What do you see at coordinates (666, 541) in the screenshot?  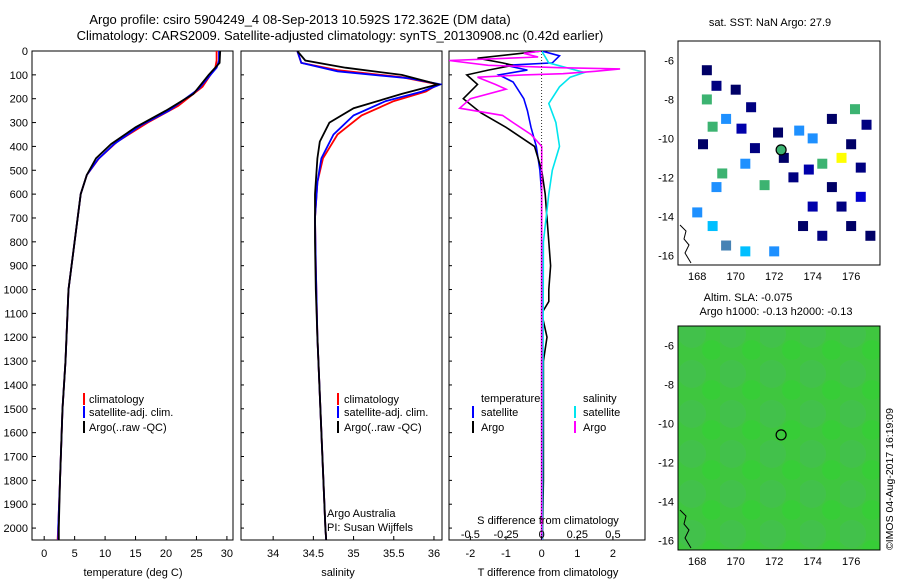 I see `map-ytick-label-1-5: -16` at bounding box center [666, 541].